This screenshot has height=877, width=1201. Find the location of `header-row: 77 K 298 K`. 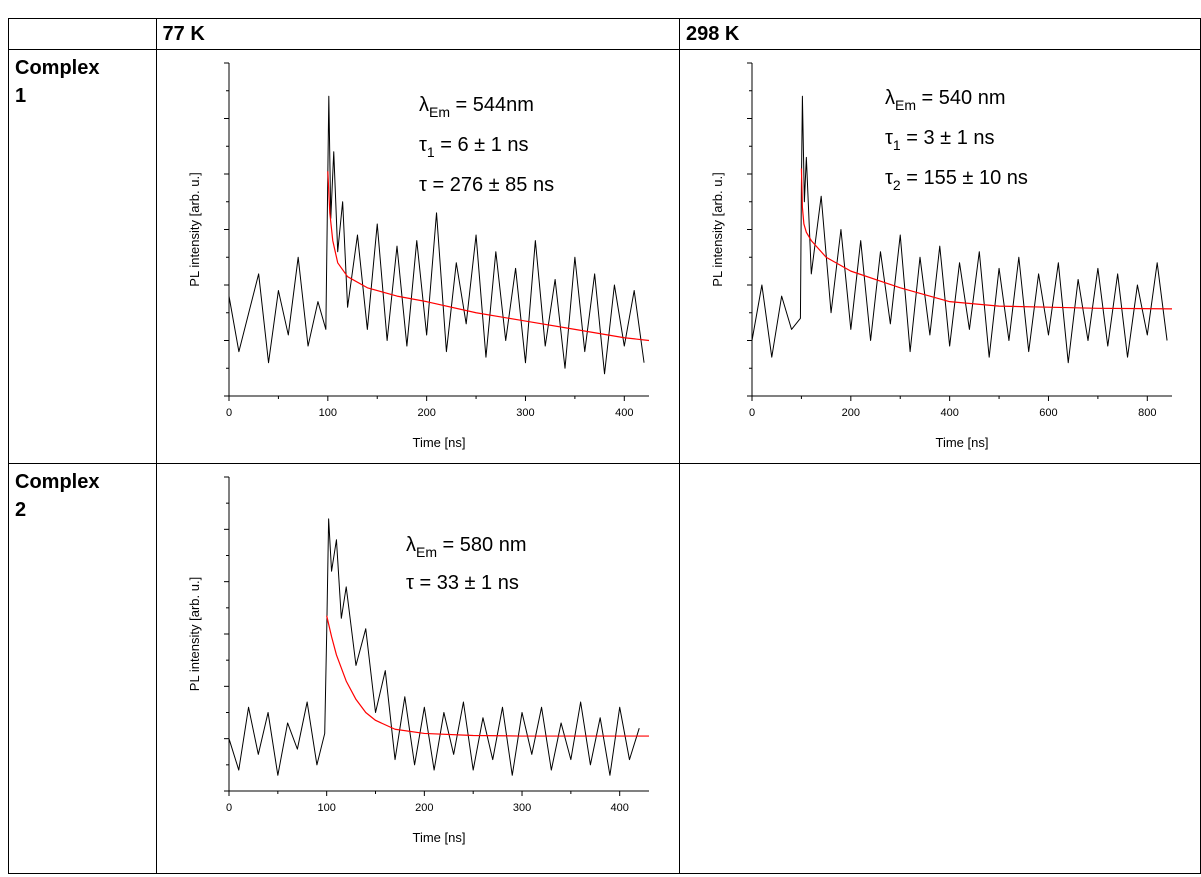

header-row: 77 K 298 K is located at coordinates (604, 34).